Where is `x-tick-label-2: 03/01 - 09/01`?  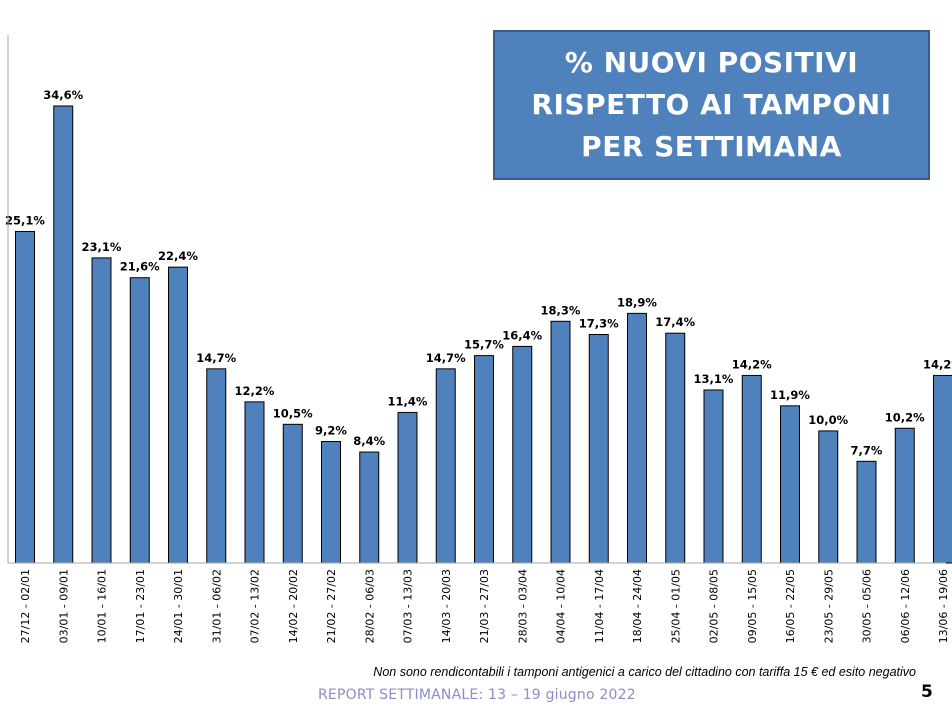
x-tick-label-2: 03/01 - 09/01 is located at coordinates (63, 606).